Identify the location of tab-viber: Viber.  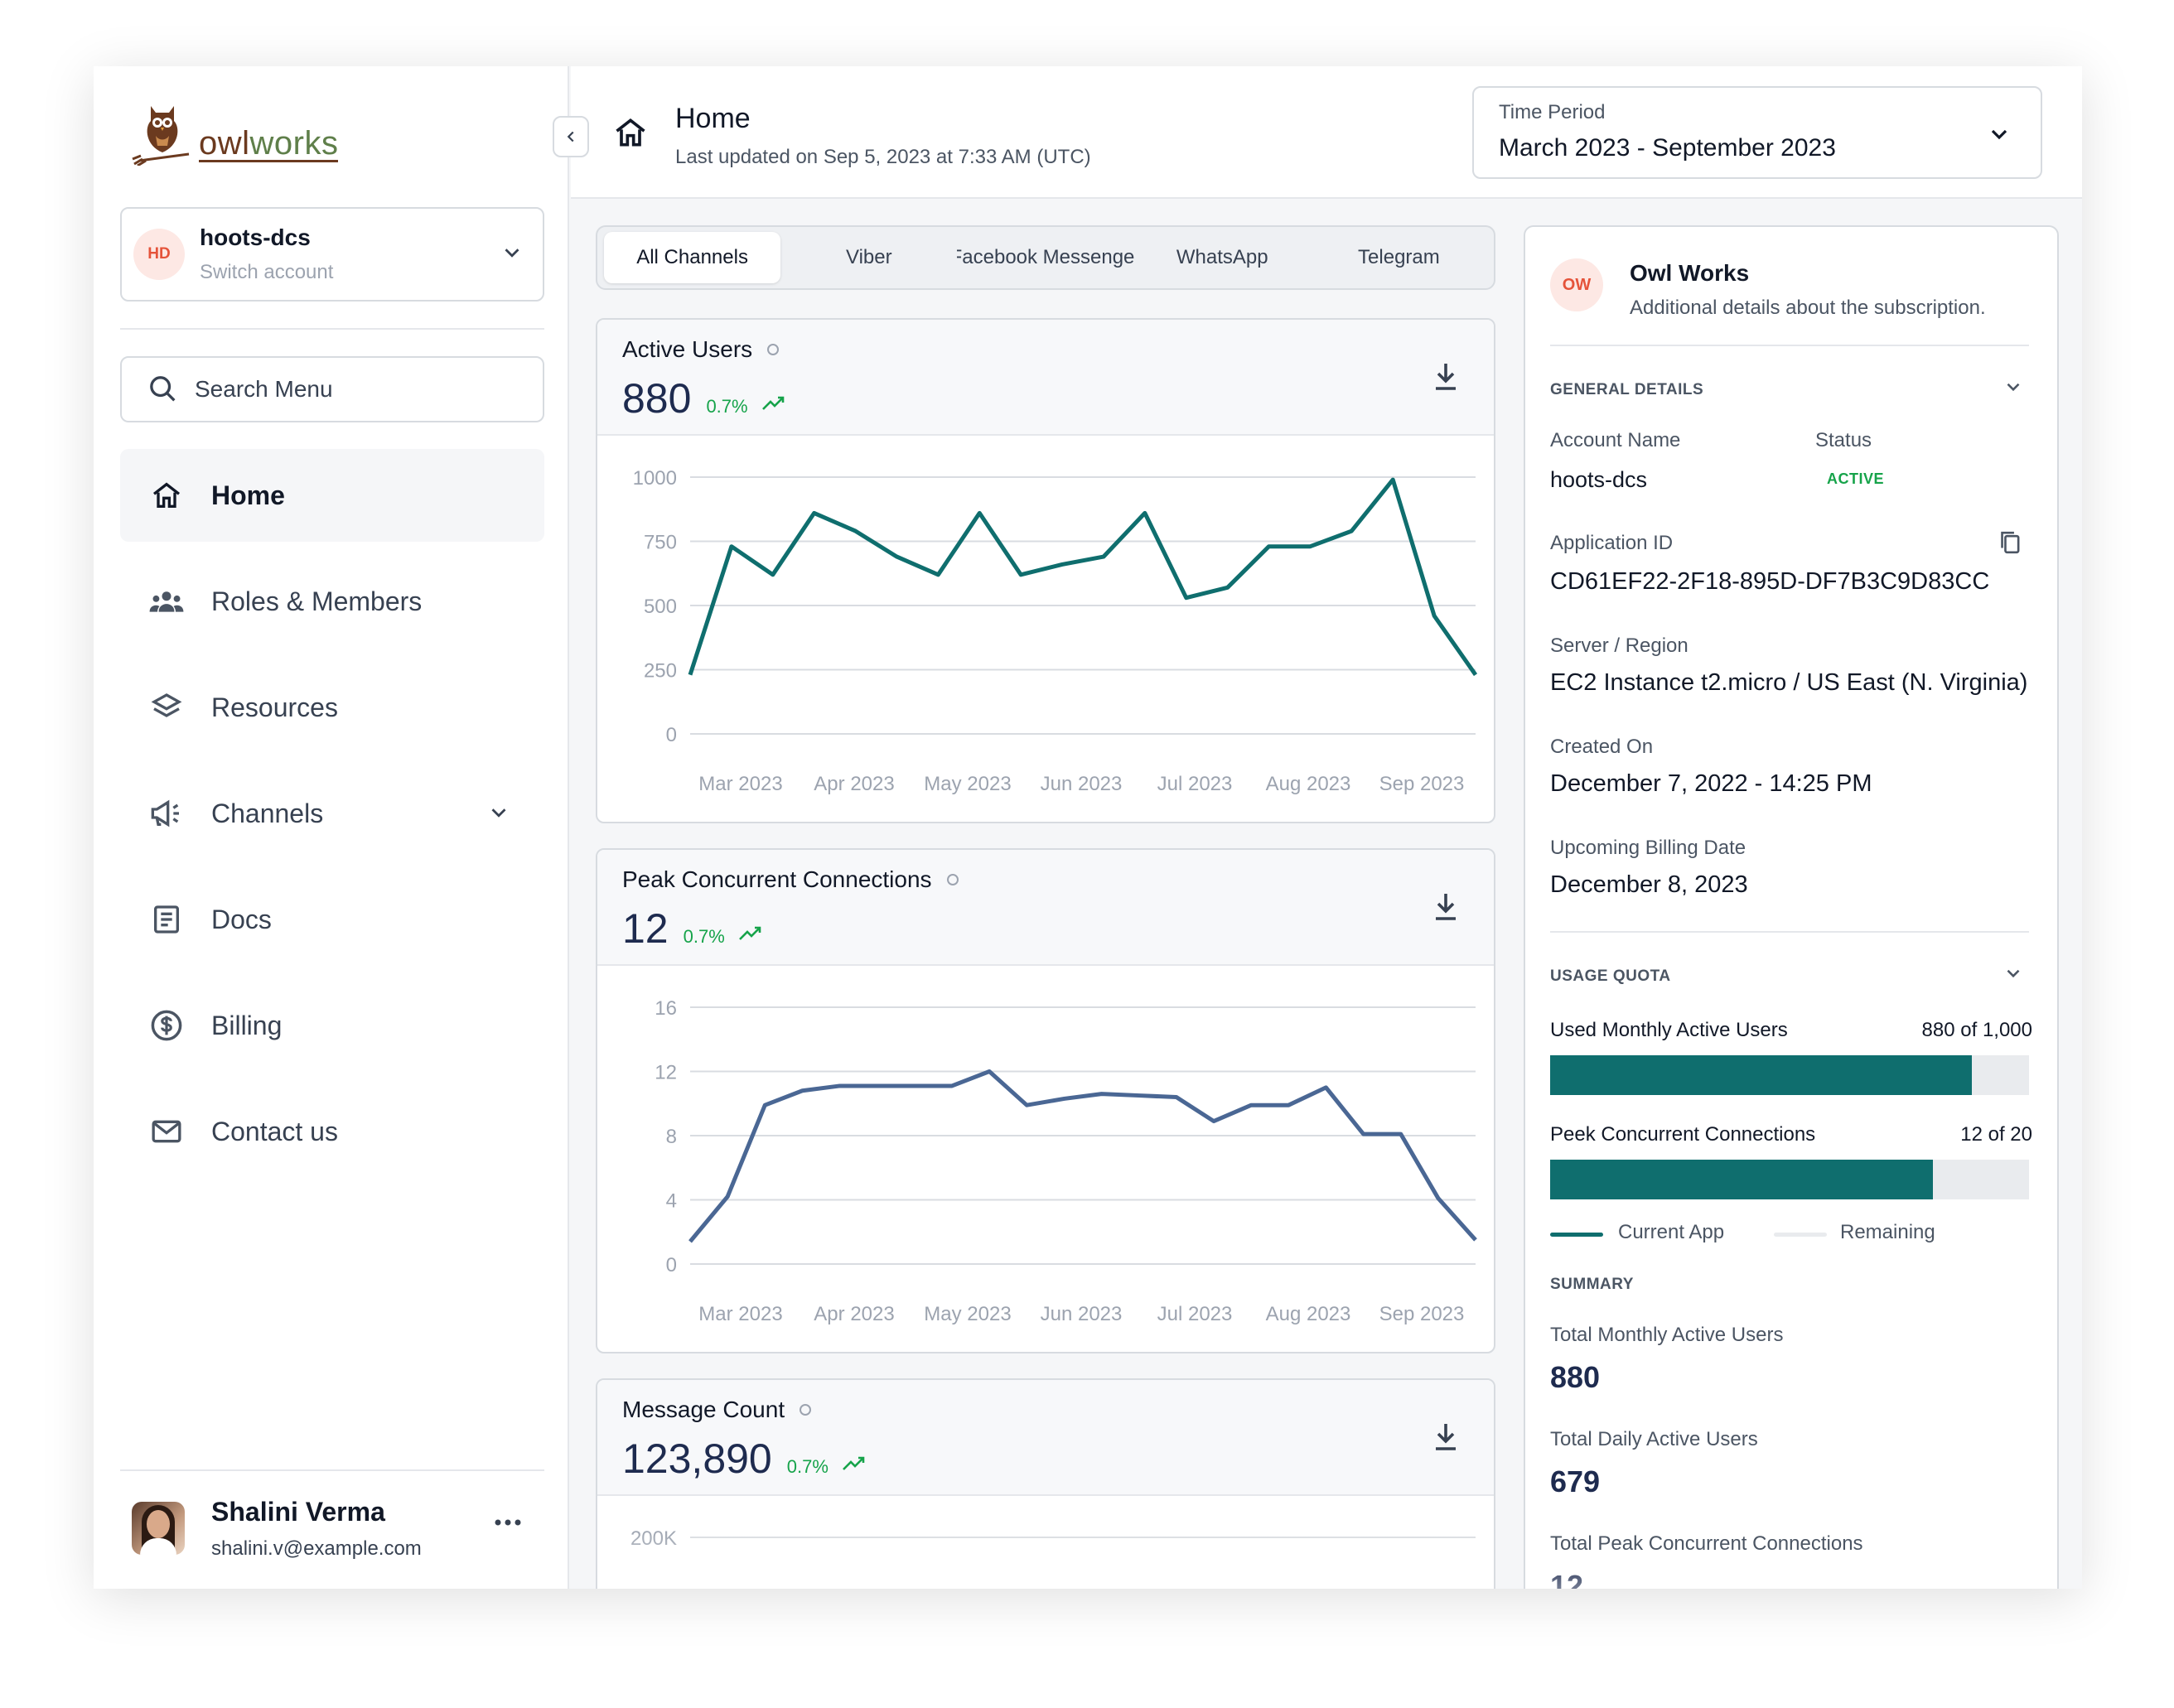
(869, 257).